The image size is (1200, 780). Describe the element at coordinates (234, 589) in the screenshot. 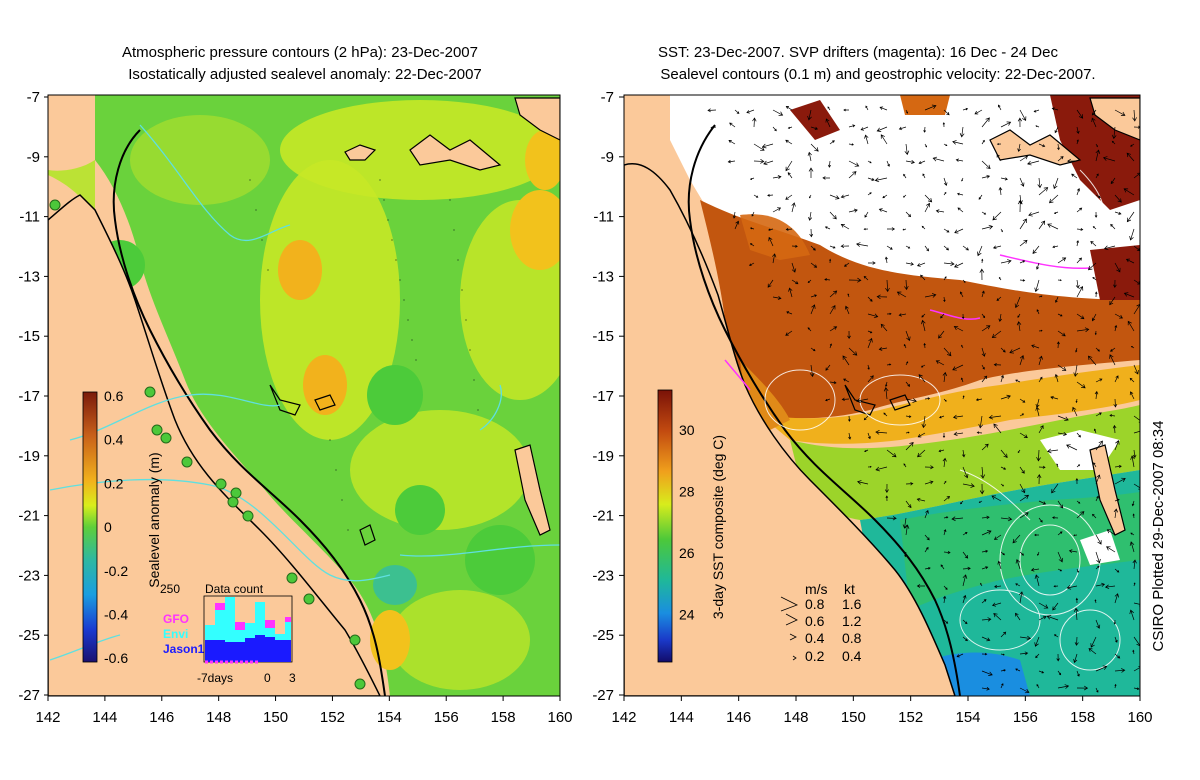

I see `data-count-title: Data count` at that location.